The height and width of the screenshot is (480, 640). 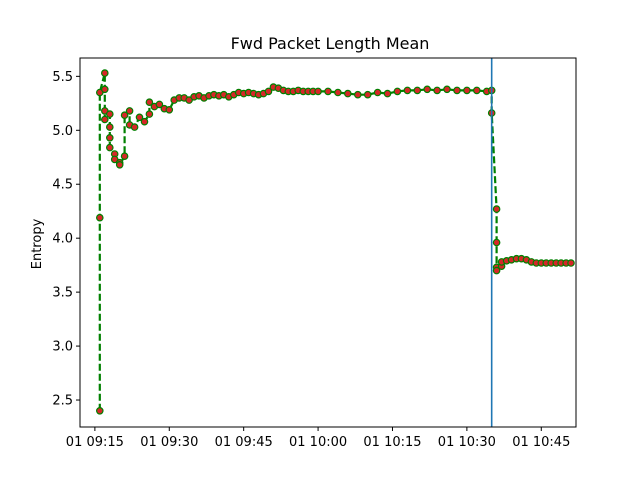 I want to click on x-tick-label: 01 10:45, so click(x=541, y=442).